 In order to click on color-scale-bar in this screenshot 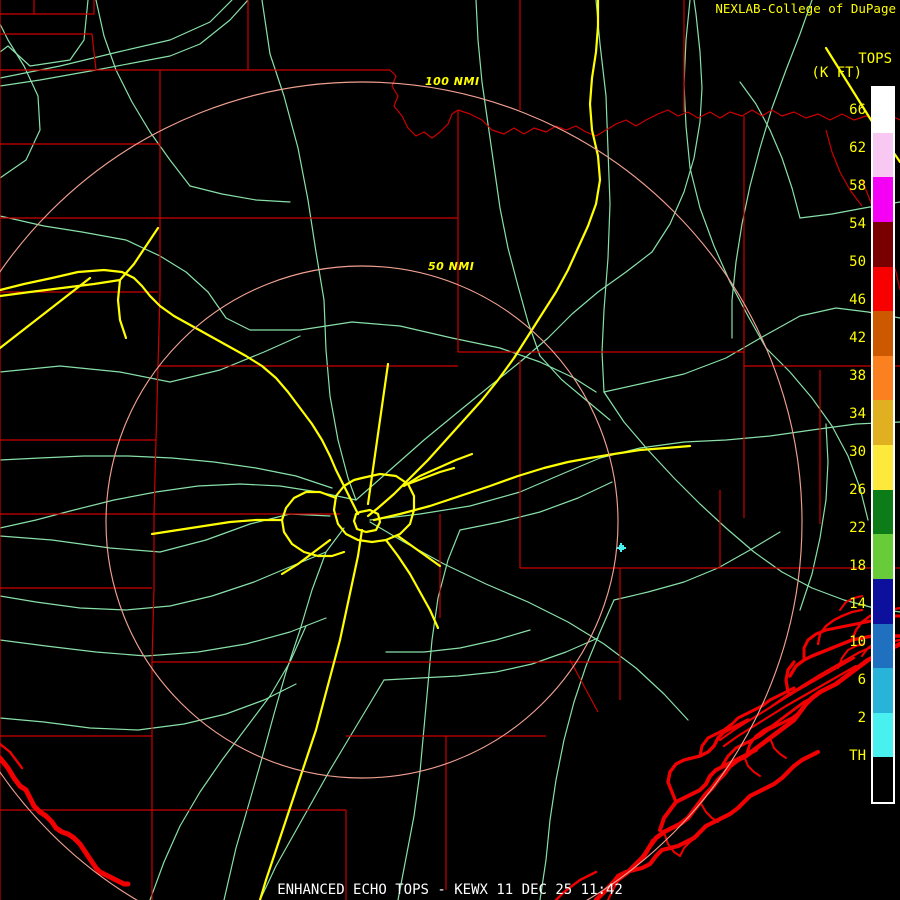, I will do `click(883, 445)`.